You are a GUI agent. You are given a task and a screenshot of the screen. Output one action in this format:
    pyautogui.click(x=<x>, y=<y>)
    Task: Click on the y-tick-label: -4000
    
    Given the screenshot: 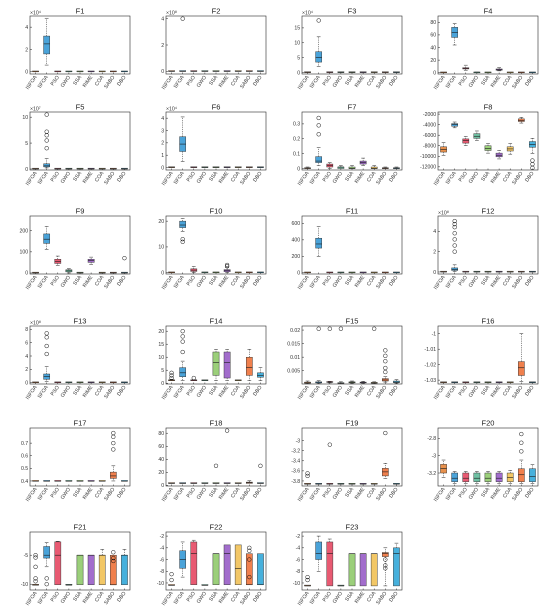 What is the action you would take?
    pyautogui.click(x=429, y=125)
    